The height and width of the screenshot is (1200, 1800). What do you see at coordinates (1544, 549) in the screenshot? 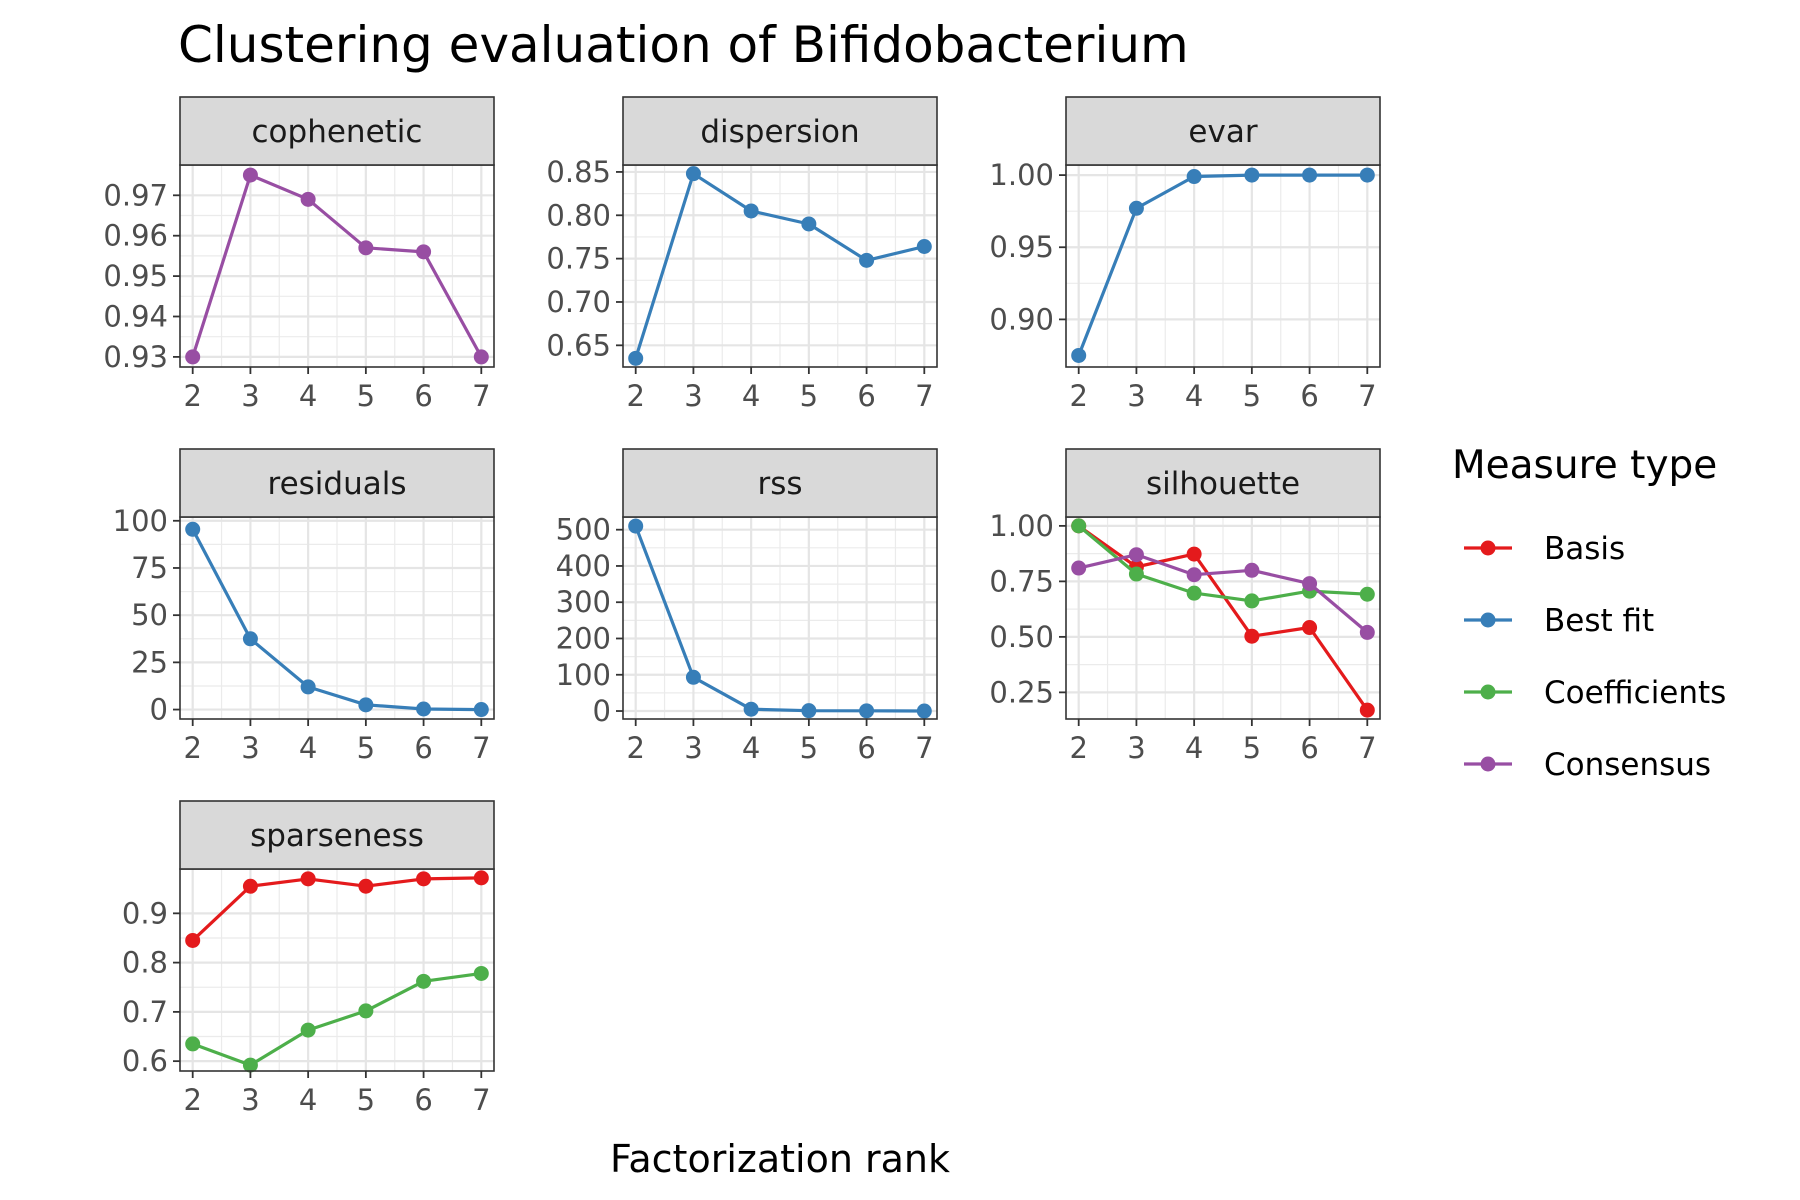
I see `legend-item-basis: Basis` at bounding box center [1544, 549].